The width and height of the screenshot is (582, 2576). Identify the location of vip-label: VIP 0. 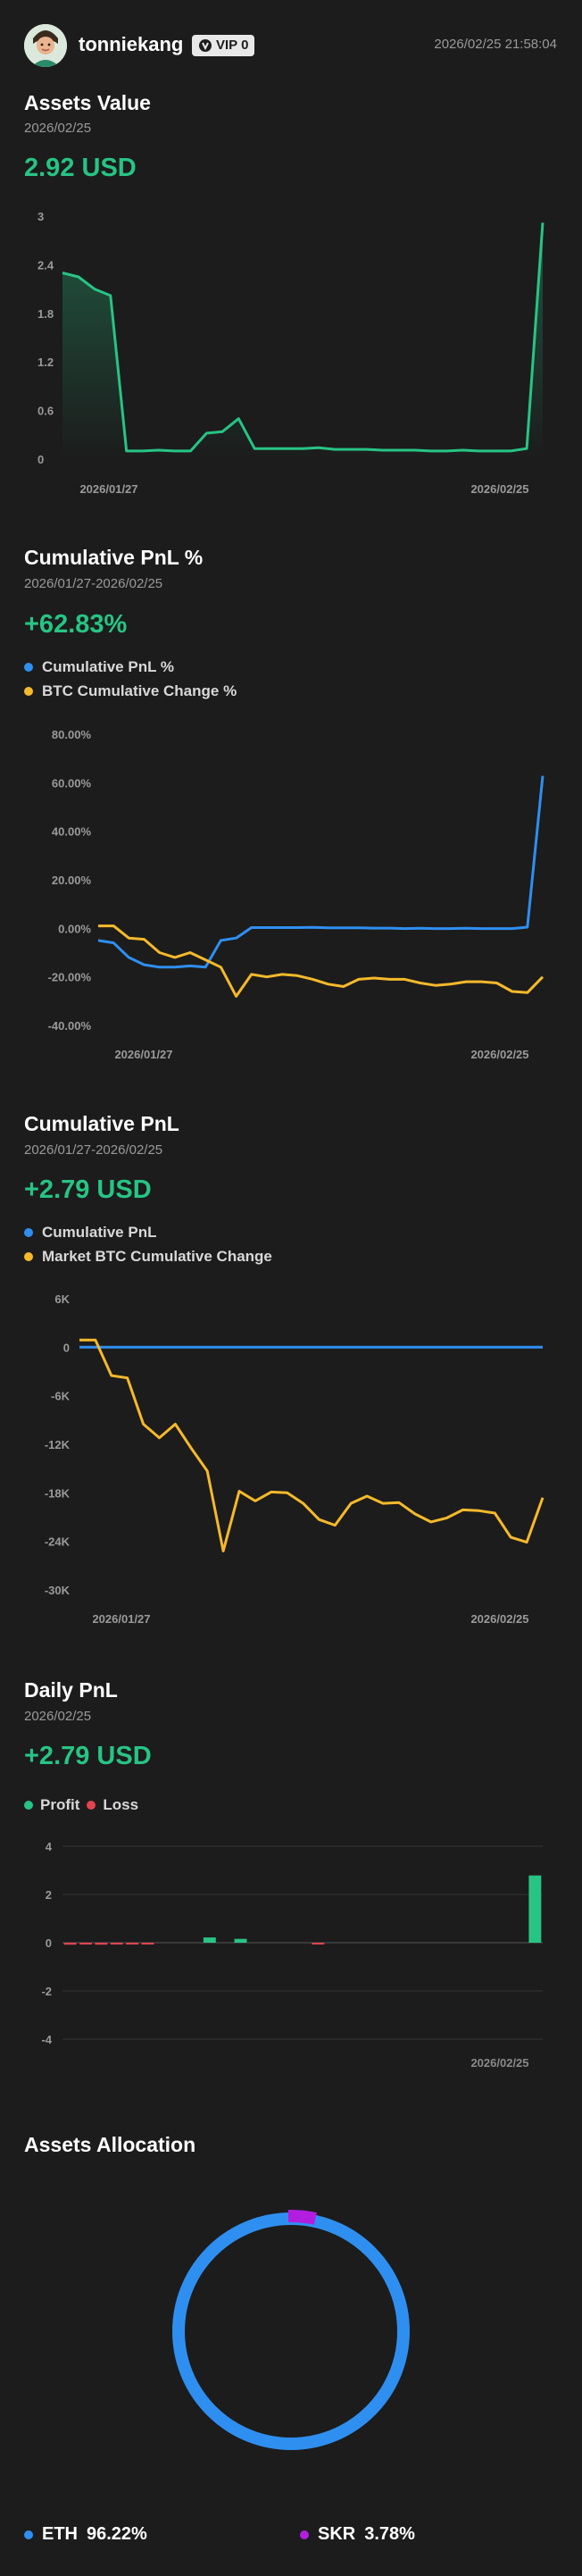
(232, 46).